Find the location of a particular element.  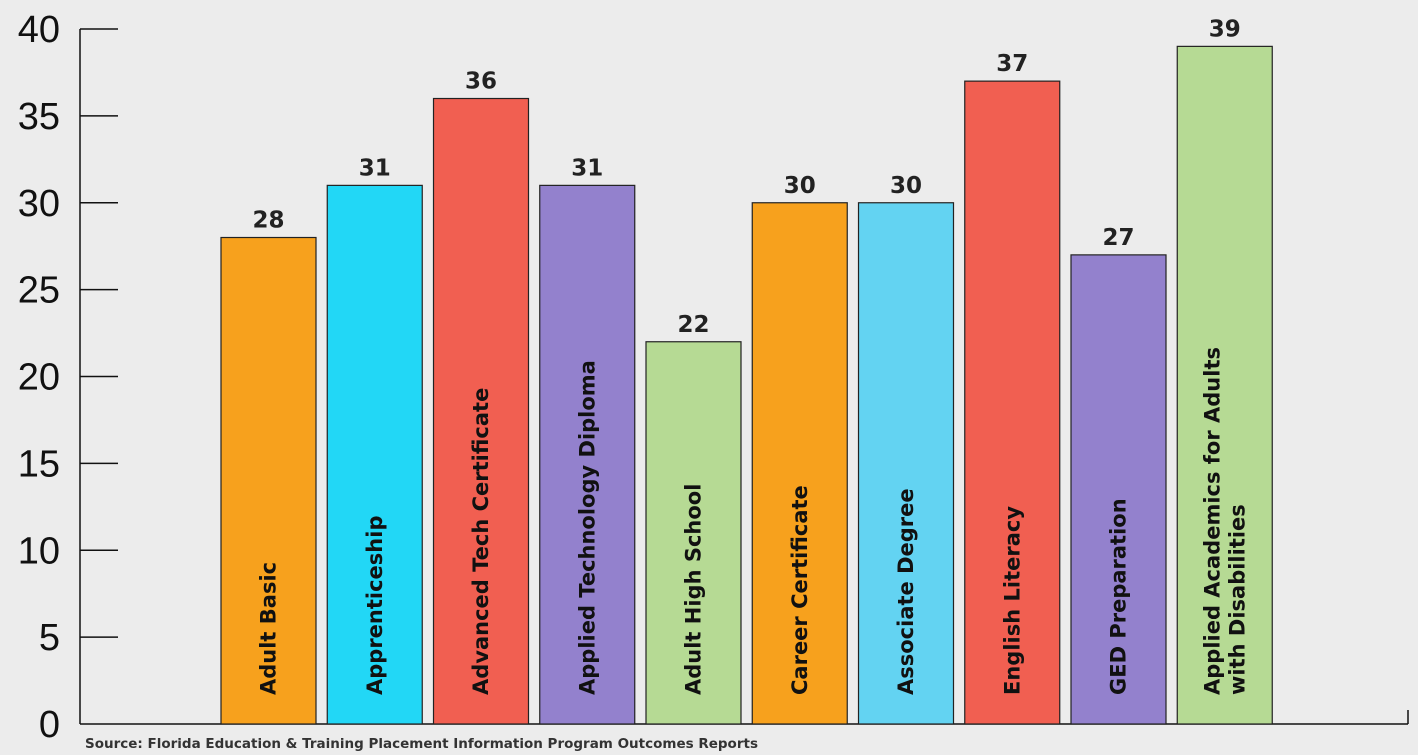

bar-group: 36 Advanced Tech Certificate is located at coordinates (481, 397).